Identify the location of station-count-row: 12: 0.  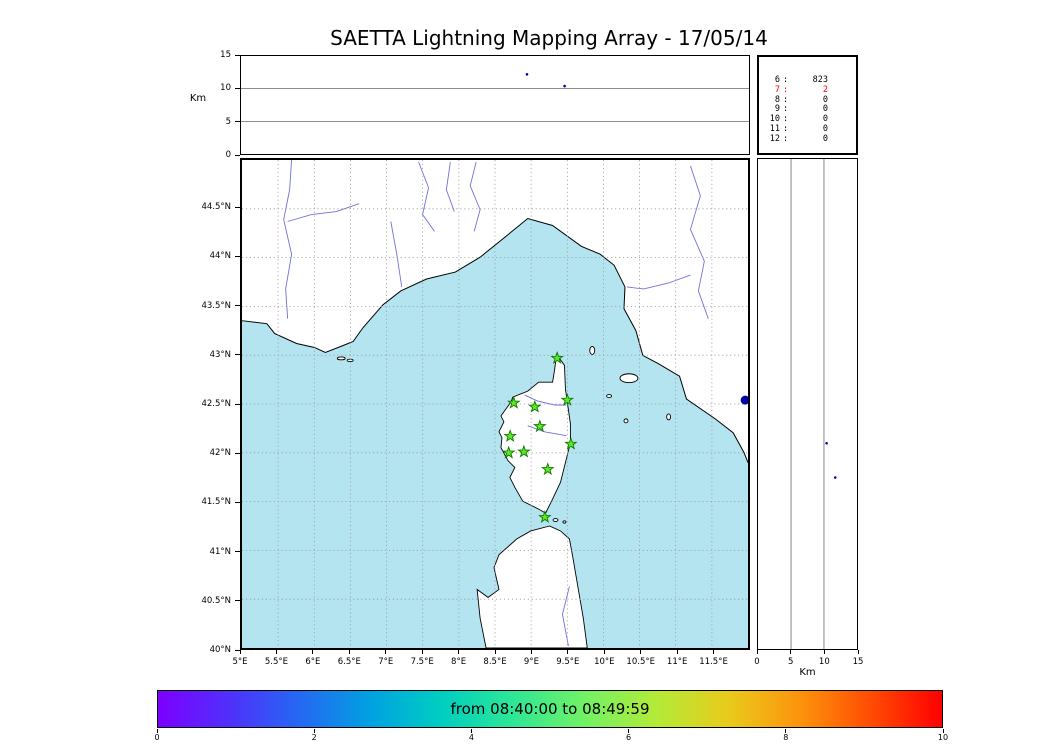
(807, 139).